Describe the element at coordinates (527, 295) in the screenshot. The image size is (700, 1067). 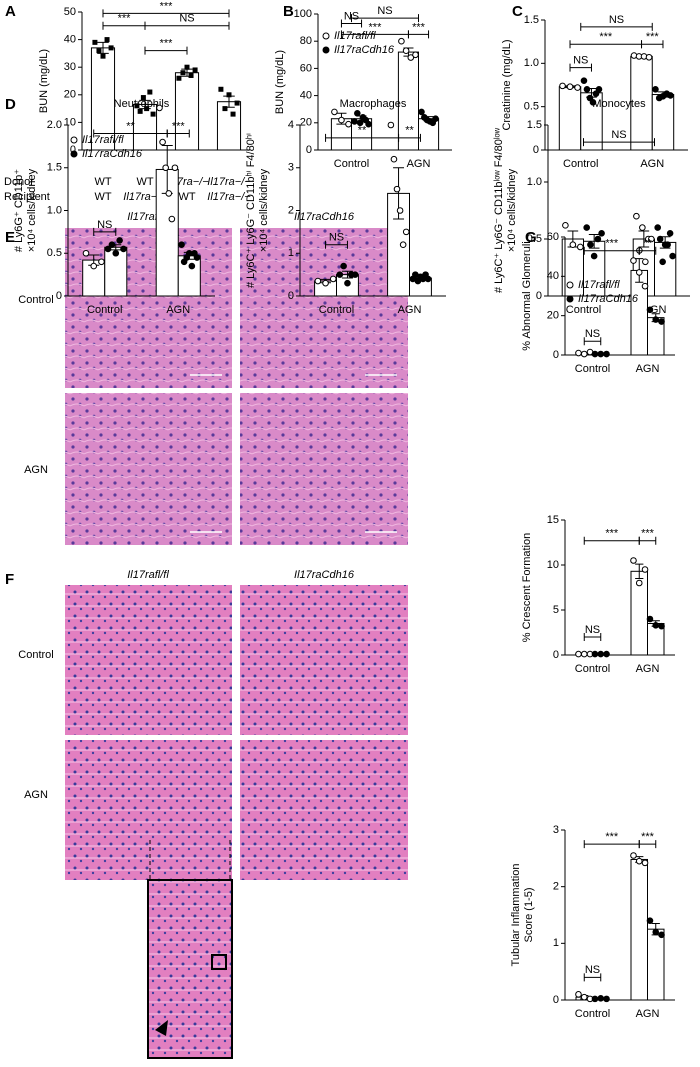
I see `y-axis-label: % Abnormal Glomeruli` at that location.